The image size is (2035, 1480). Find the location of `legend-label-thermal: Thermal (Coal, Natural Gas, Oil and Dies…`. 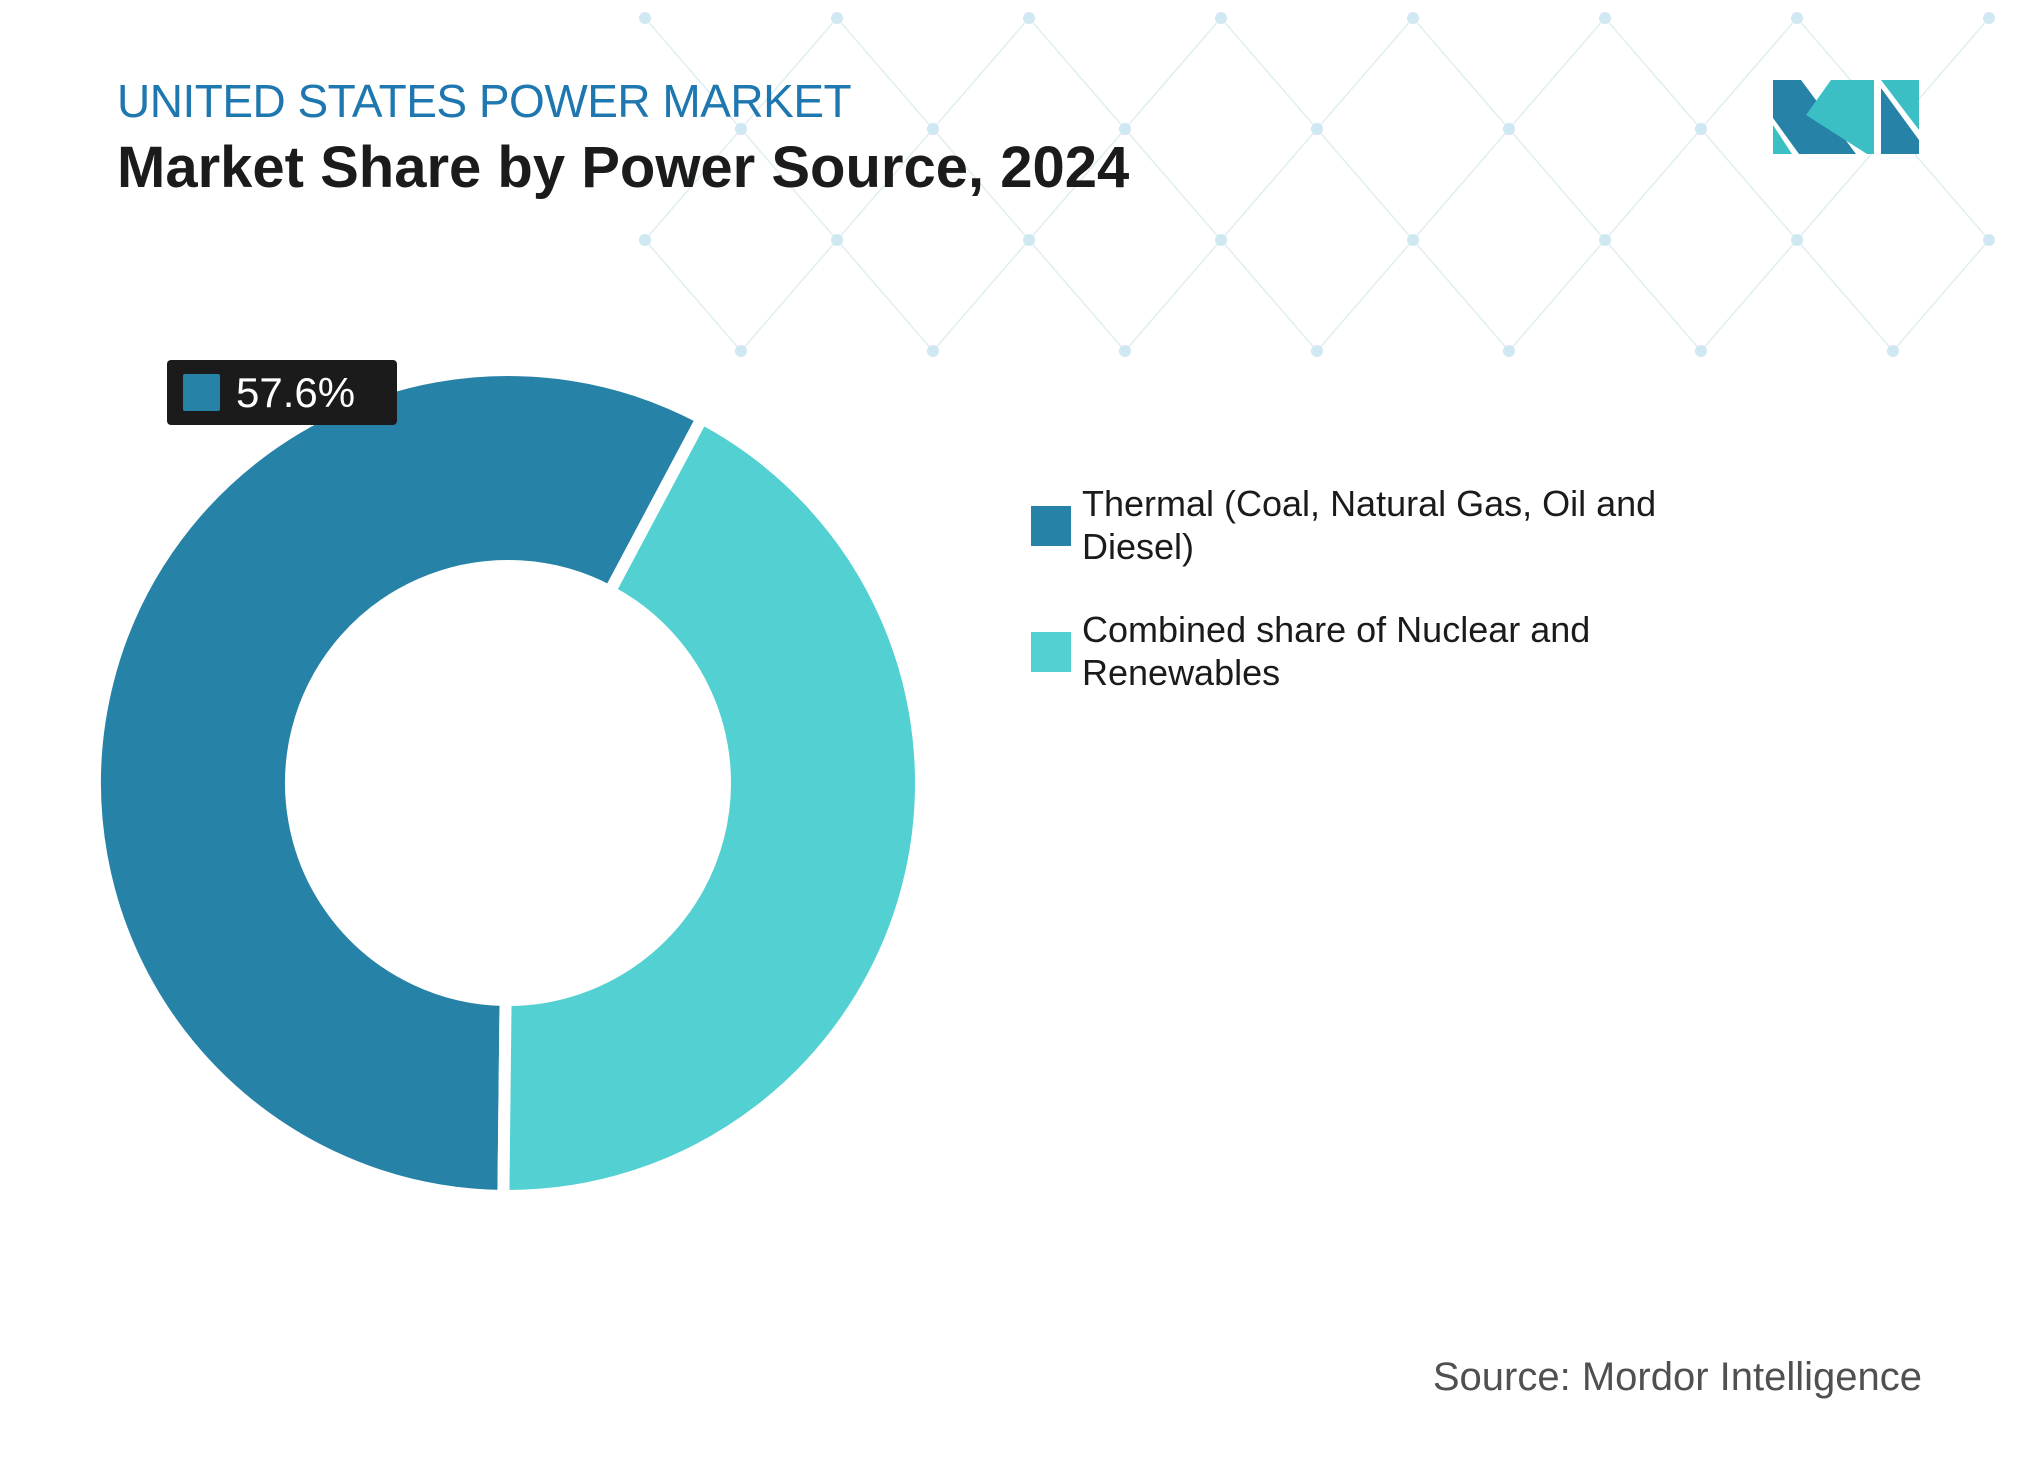

legend-label-thermal: Thermal (Coal, Natural Gas, Oil and Dies… is located at coordinates (1369, 525).